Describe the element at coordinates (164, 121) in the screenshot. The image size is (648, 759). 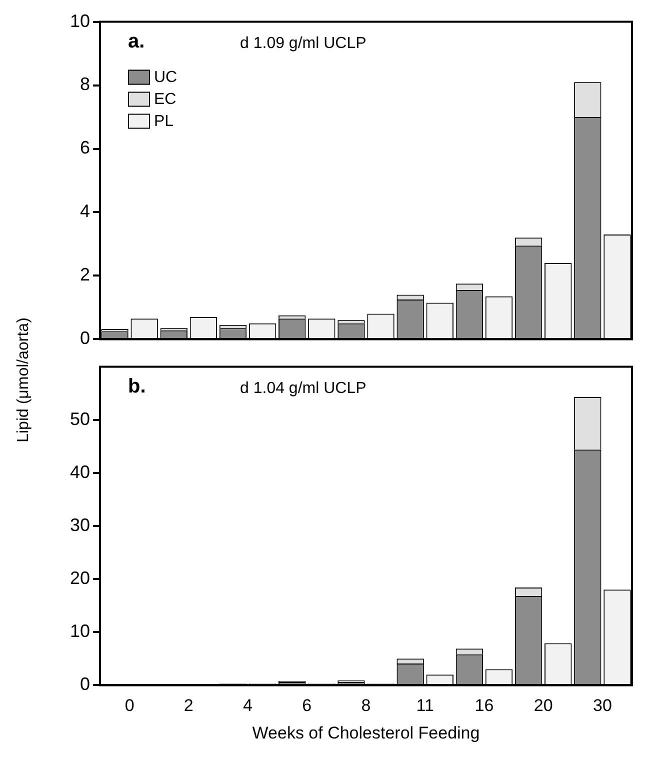
I see `legend-label: PL` at that location.